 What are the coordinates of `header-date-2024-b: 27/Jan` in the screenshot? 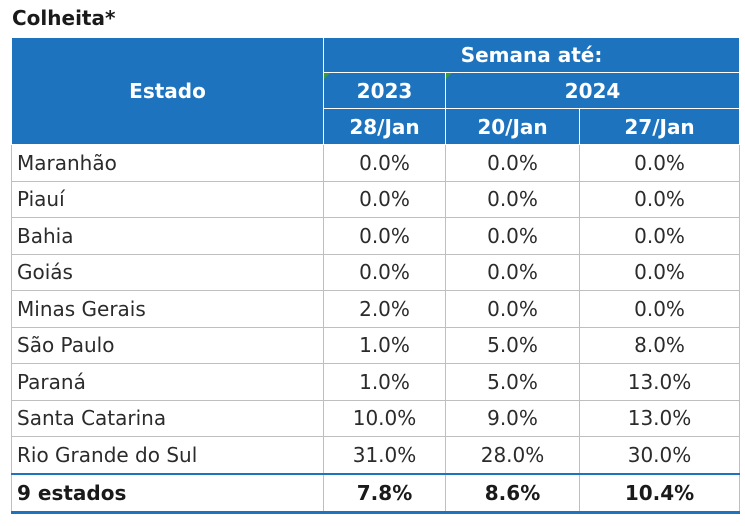 It's located at (659, 126).